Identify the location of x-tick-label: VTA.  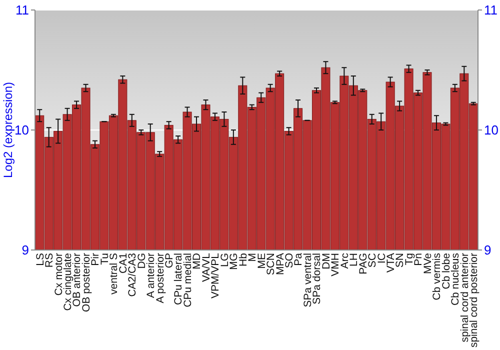
(391, 263).